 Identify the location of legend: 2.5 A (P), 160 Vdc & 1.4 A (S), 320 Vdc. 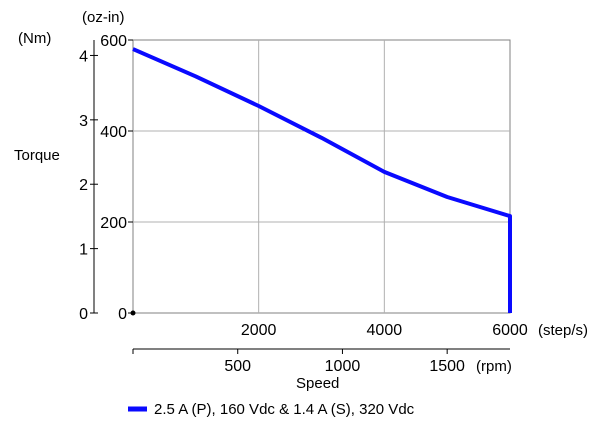
(271, 409).